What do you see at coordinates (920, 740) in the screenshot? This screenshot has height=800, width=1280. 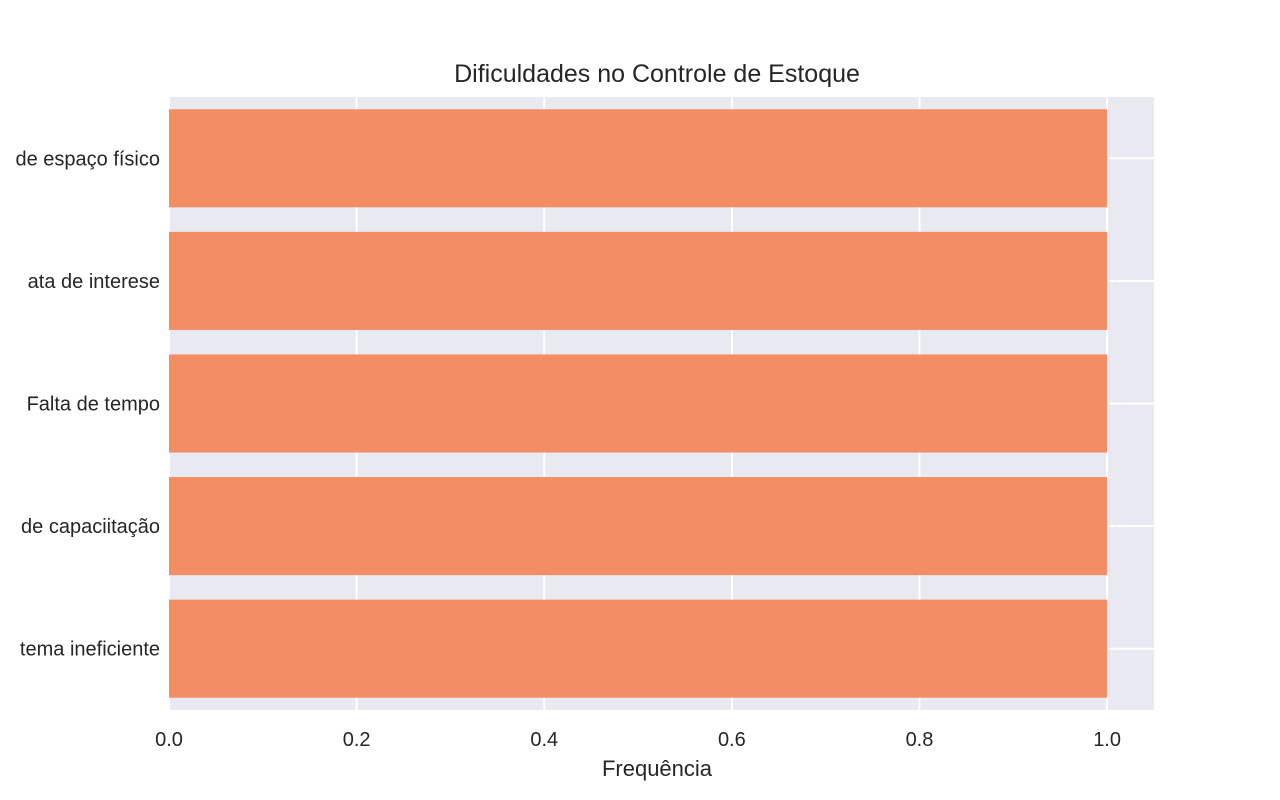 I see `x-tick-label: 0.8` at bounding box center [920, 740].